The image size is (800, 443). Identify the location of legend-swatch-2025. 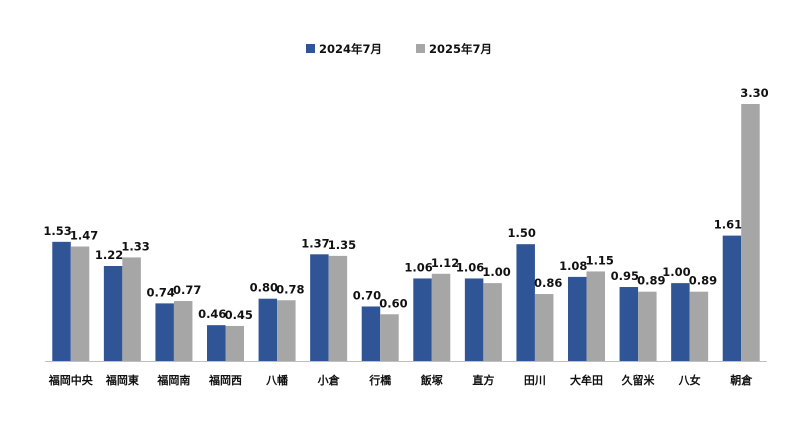
(420, 48).